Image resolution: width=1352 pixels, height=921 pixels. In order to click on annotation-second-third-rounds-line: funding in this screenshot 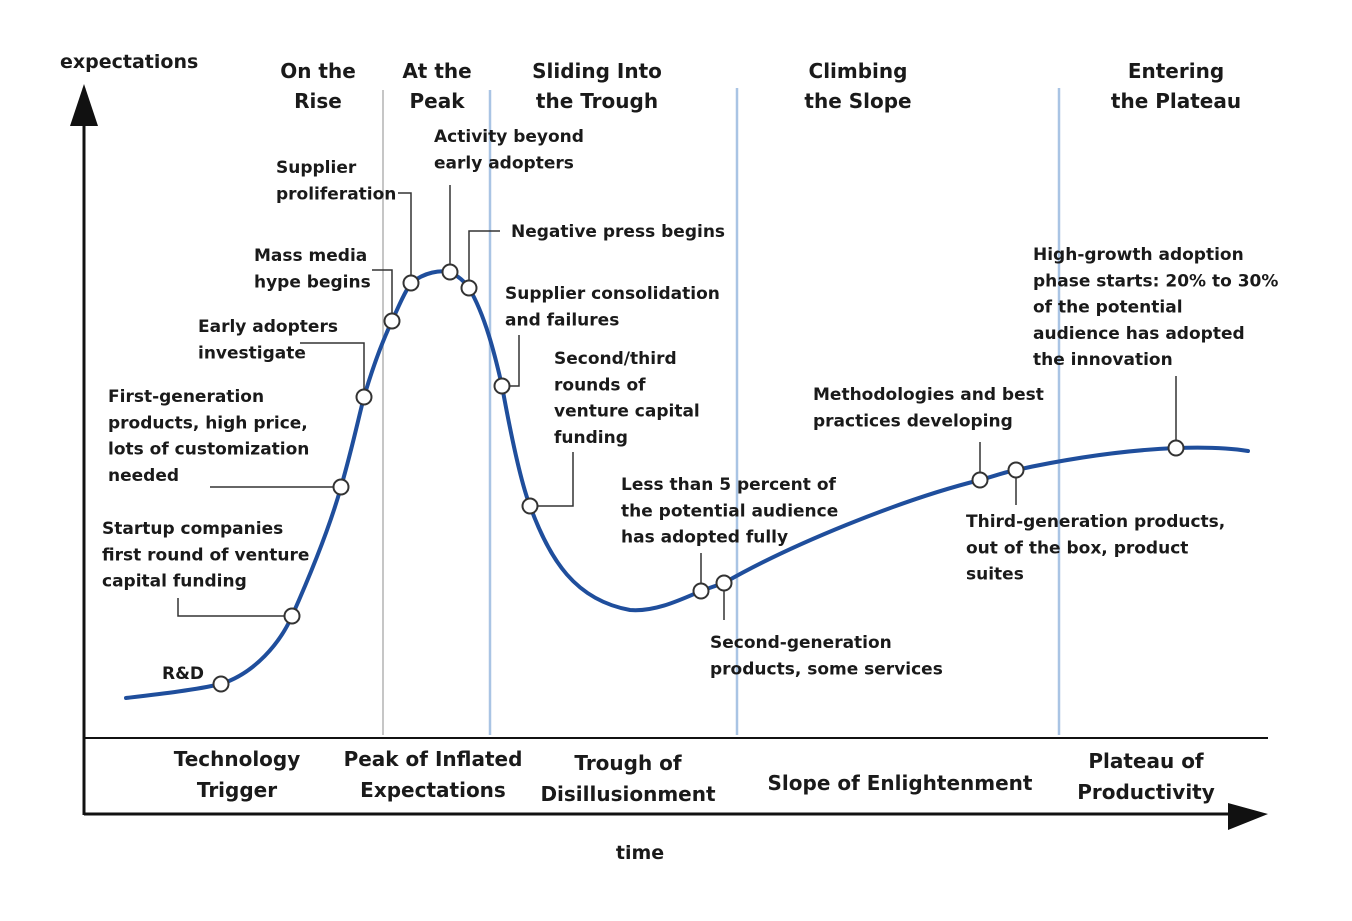, I will do `click(591, 438)`.